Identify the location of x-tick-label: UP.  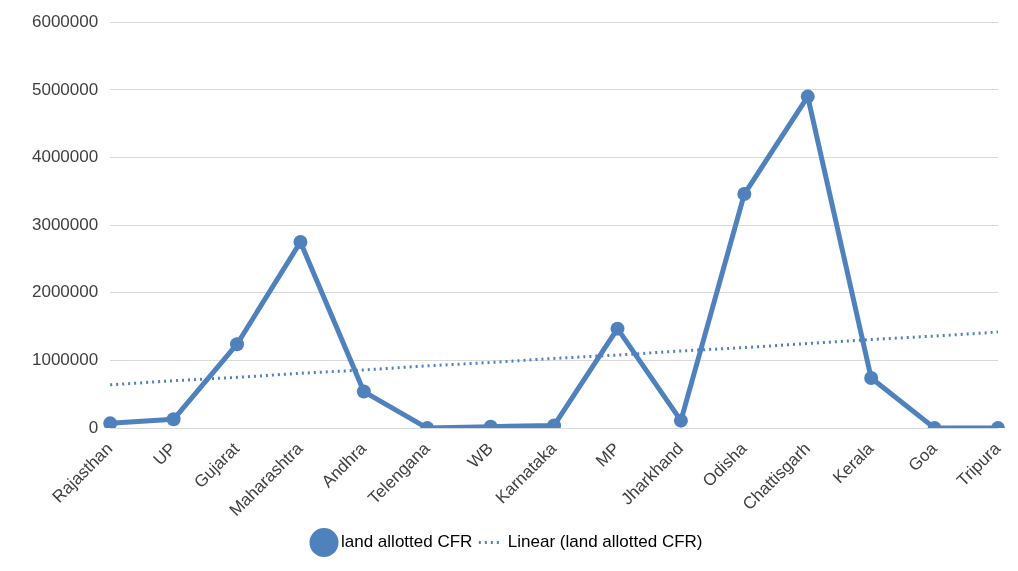
(164, 454).